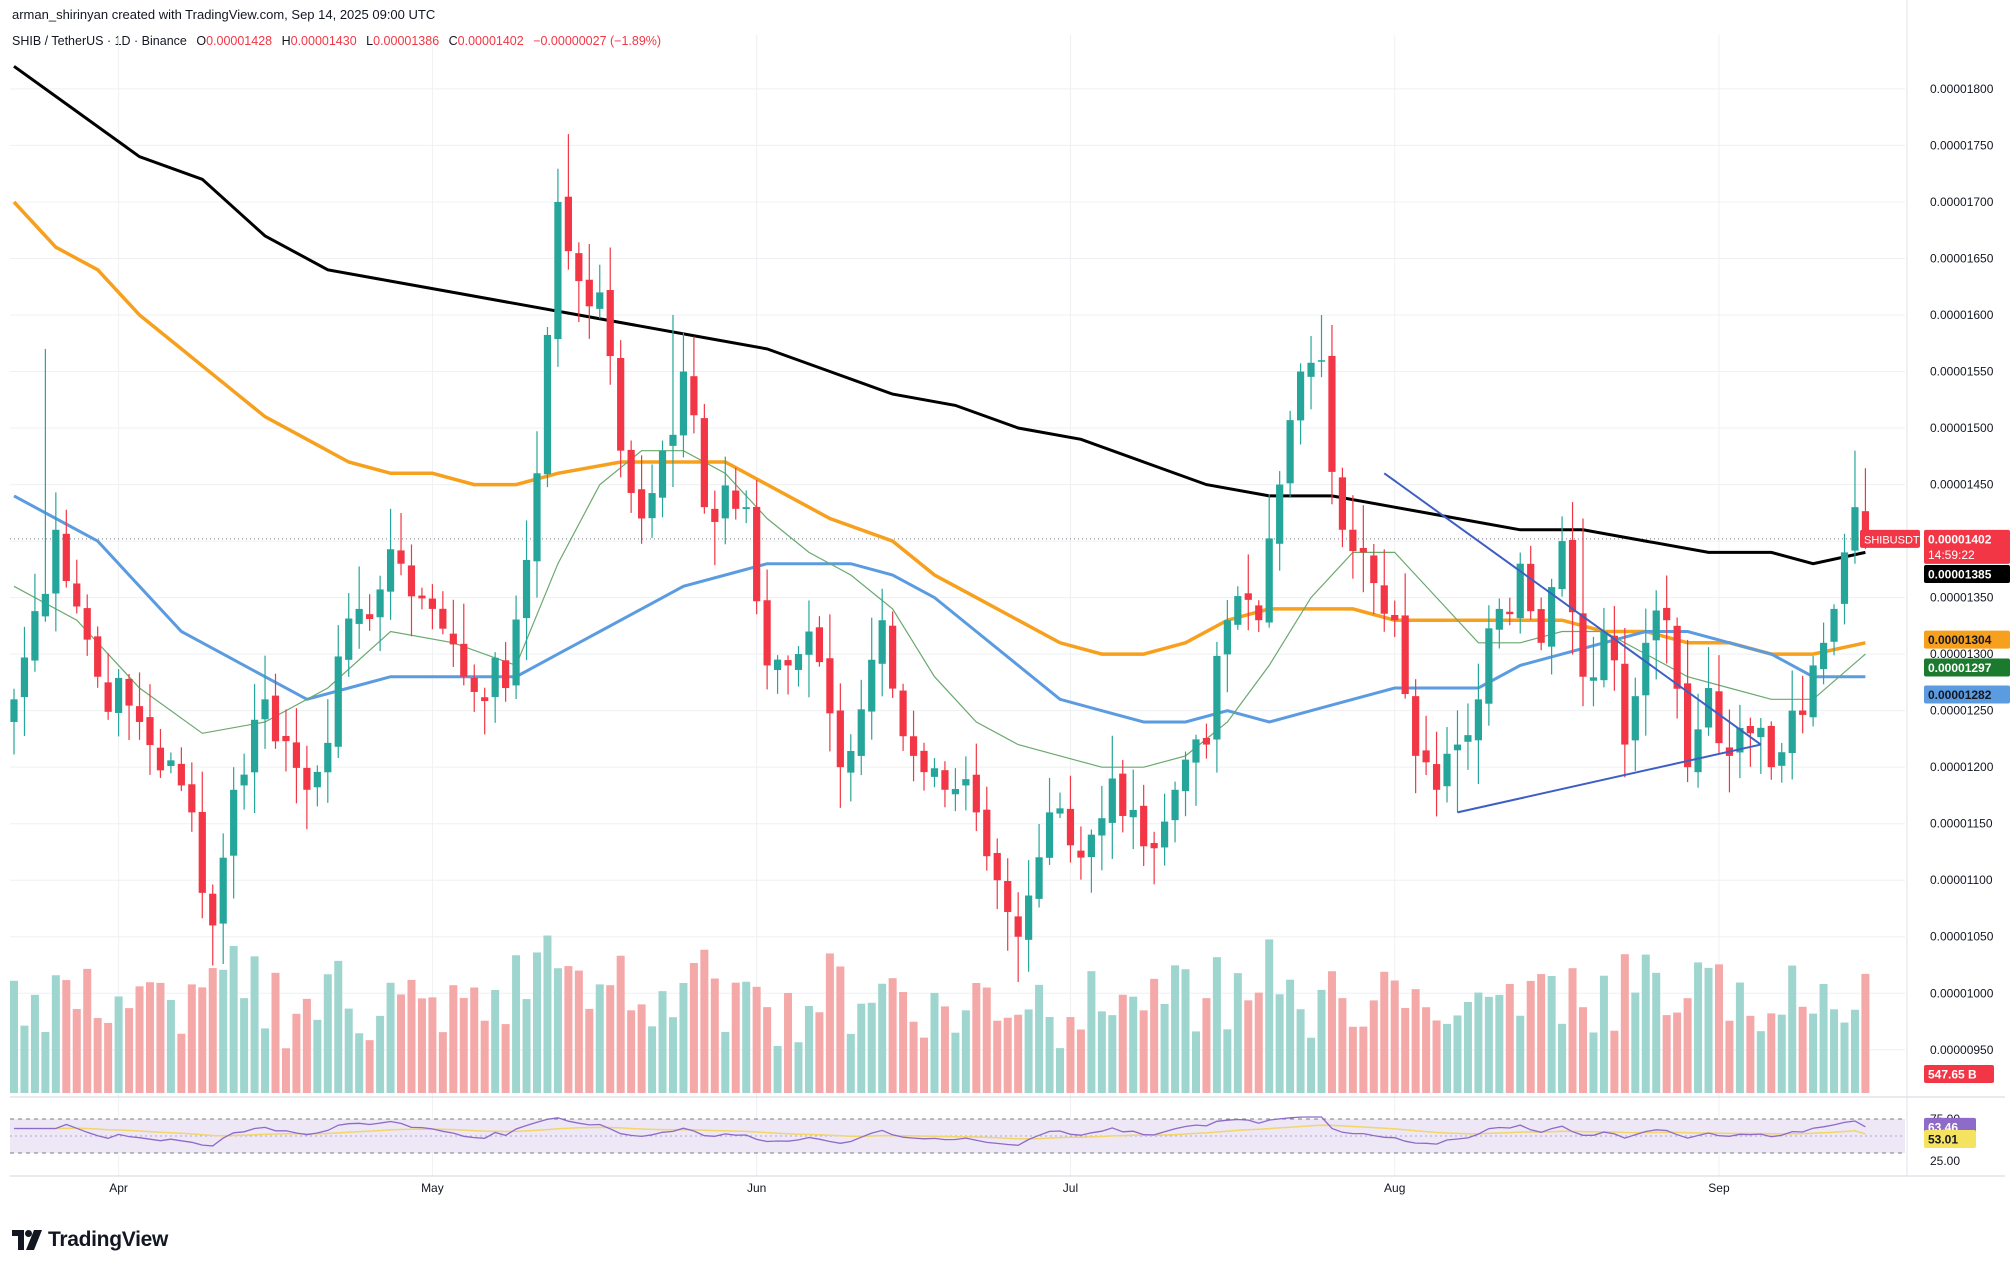 The image size is (2014, 1269). I want to click on time-axis: AprMayJunJulAugSepOct, so click(1061, 1188).